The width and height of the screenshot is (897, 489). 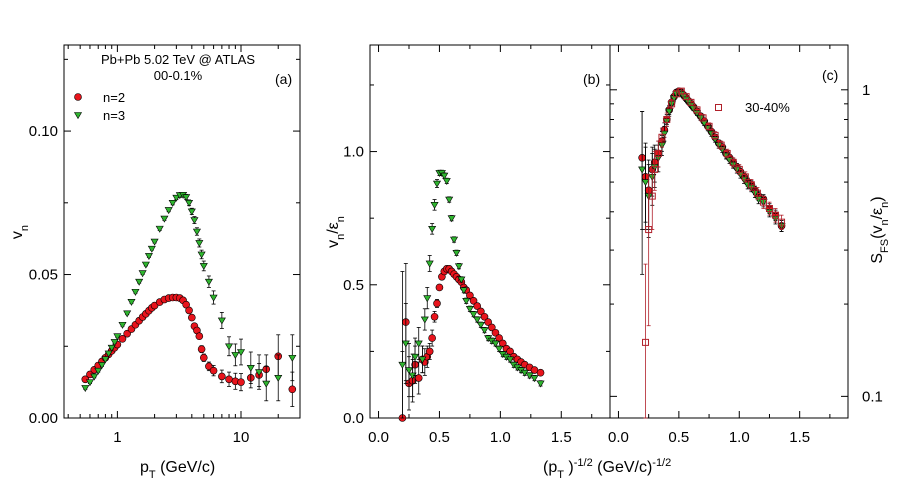 What do you see at coordinates (591, 79) in the screenshot?
I see `panel-b-label: (b)` at bounding box center [591, 79].